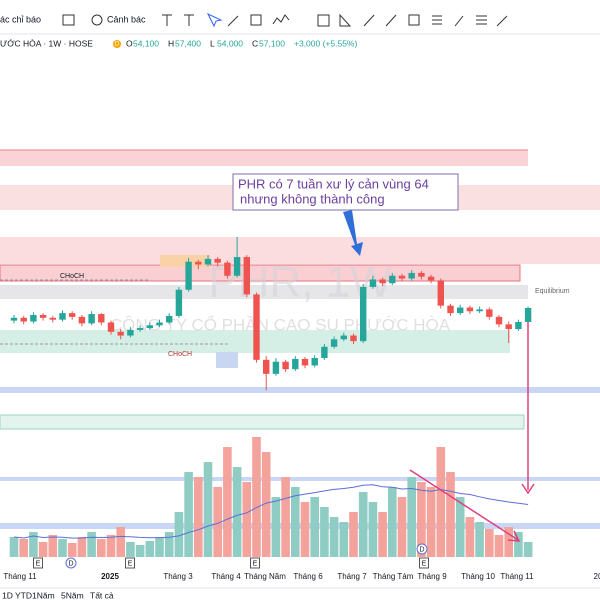 The width and height of the screenshot is (600, 600). What do you see at coordinates (43, 595) in the screenshot?
I see `range-button: 1Năm` at bounding box center [43, 595].